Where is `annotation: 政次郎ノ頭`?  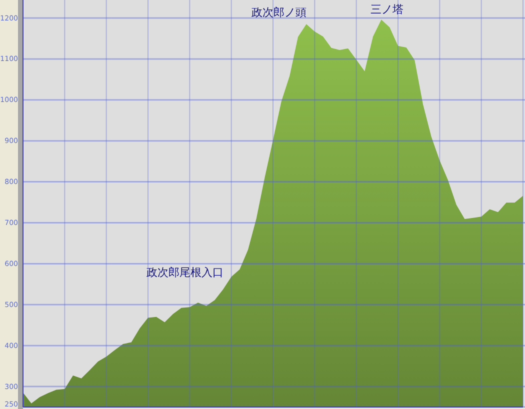 annotation: 政次郎ノ頭 is located at coordinates (278, 13).